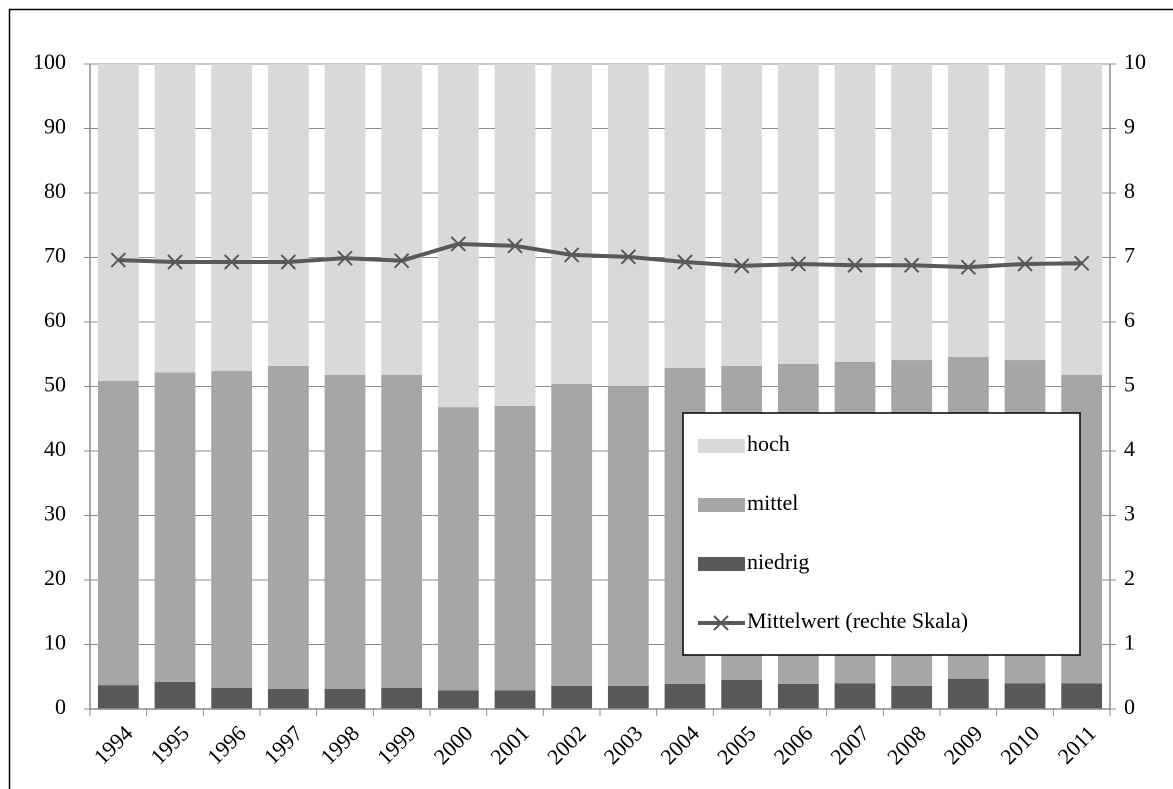  Describe the element at coordinates (768, 443) in the screenshot. I see `legend-label: hoch` at that location.